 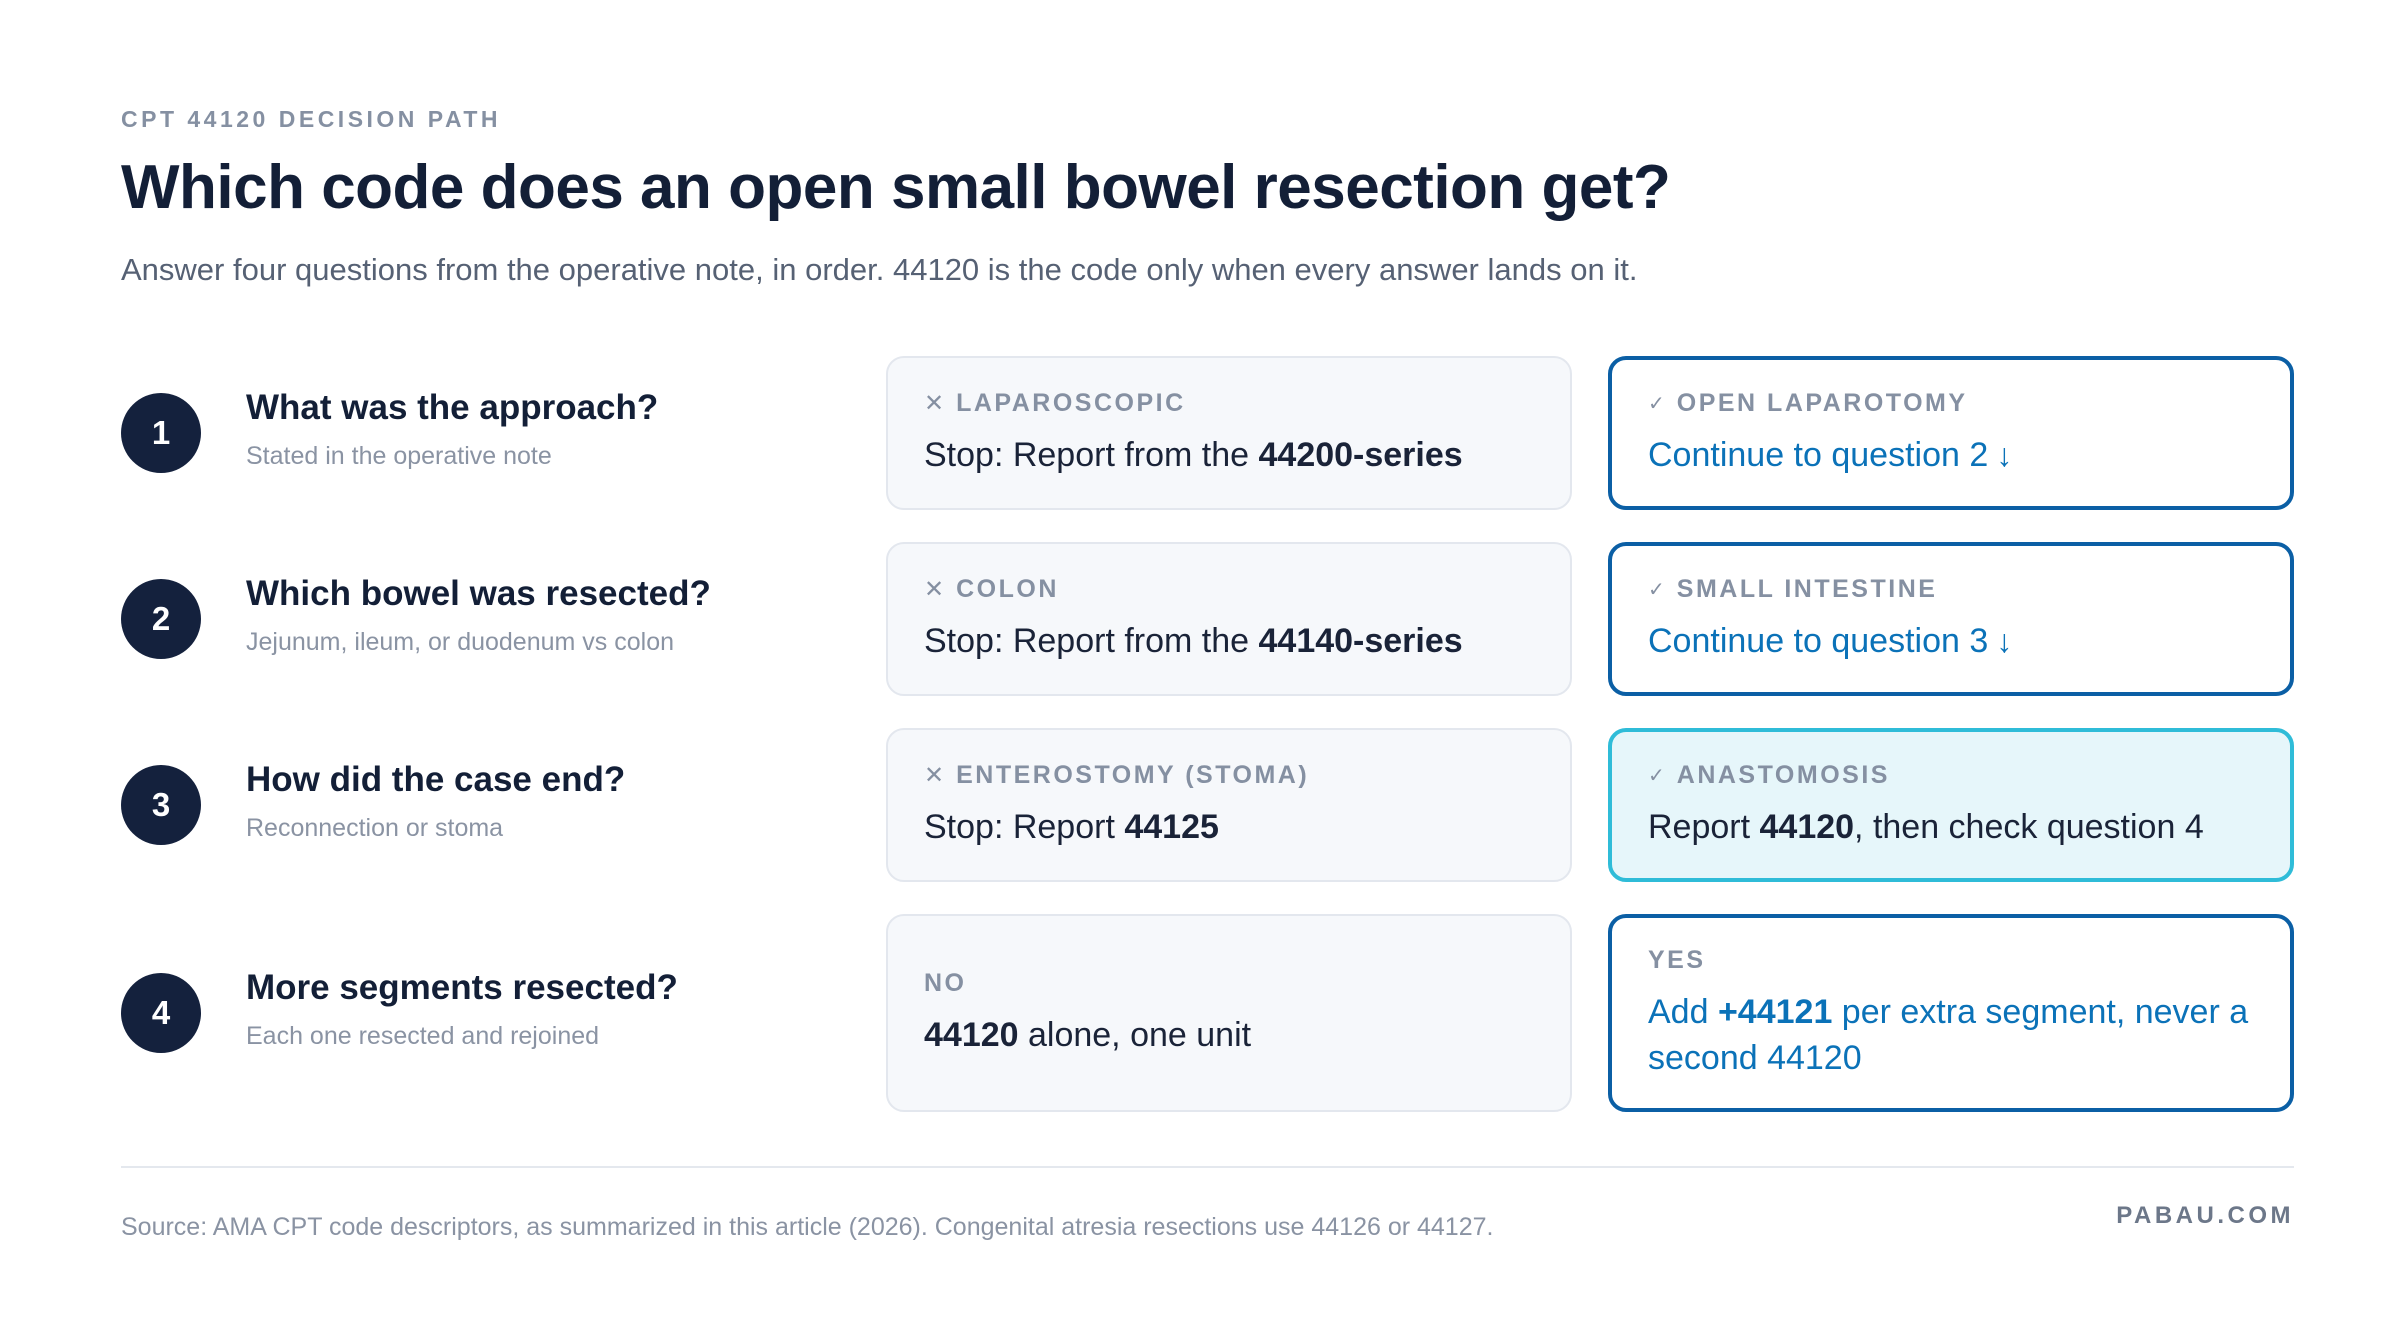 I want to click on no-card-tag: NO, so click(x=1229, y=983).